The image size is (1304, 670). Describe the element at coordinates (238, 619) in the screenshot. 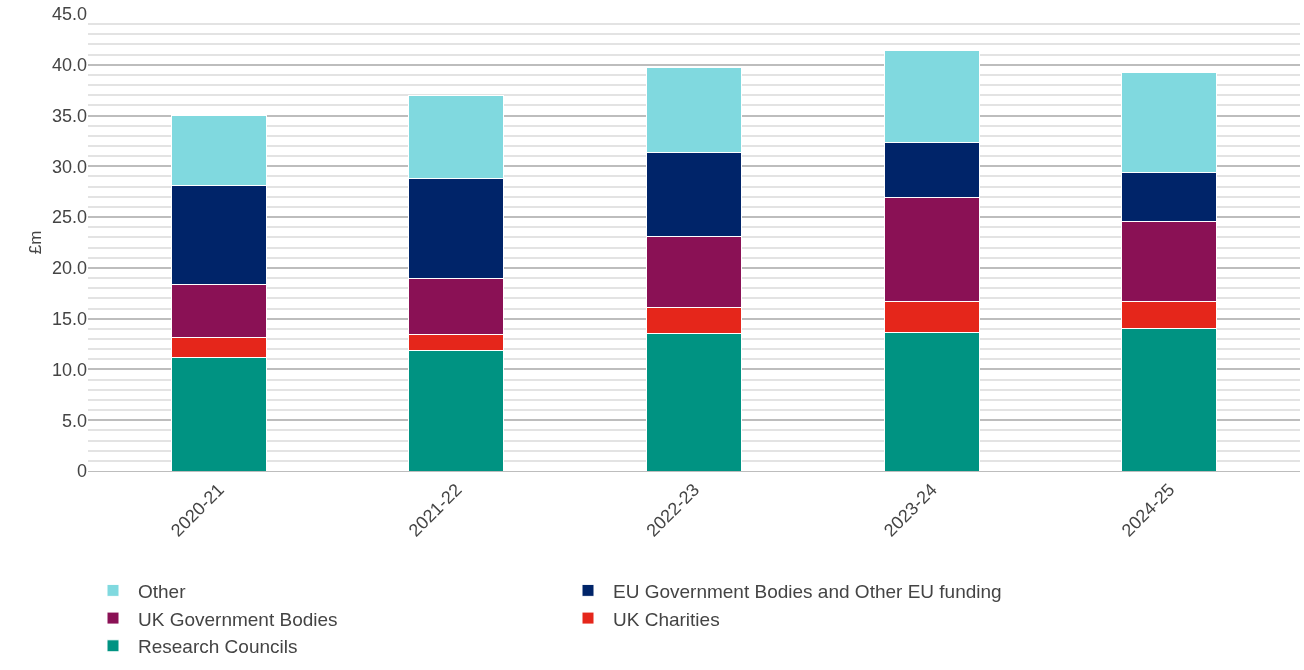

I see `legend-label: UK Government Bodies` at that location.